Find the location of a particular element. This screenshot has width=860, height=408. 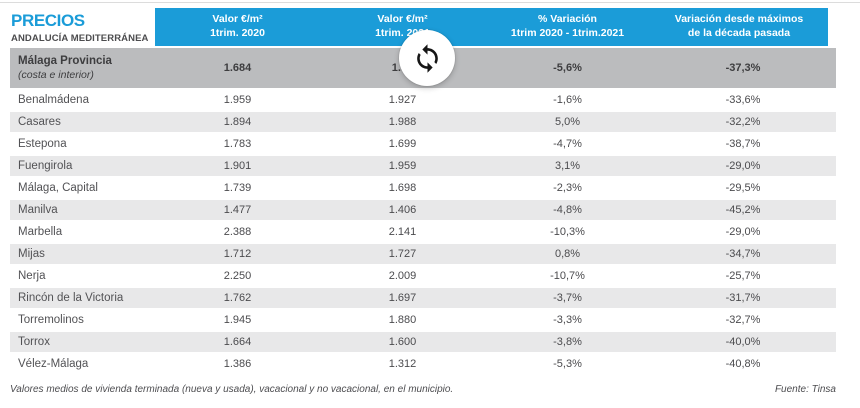

table-row: Benalmádena 1.959 1.927 -1,6% -33,6% is located at coordinates (423, 100).